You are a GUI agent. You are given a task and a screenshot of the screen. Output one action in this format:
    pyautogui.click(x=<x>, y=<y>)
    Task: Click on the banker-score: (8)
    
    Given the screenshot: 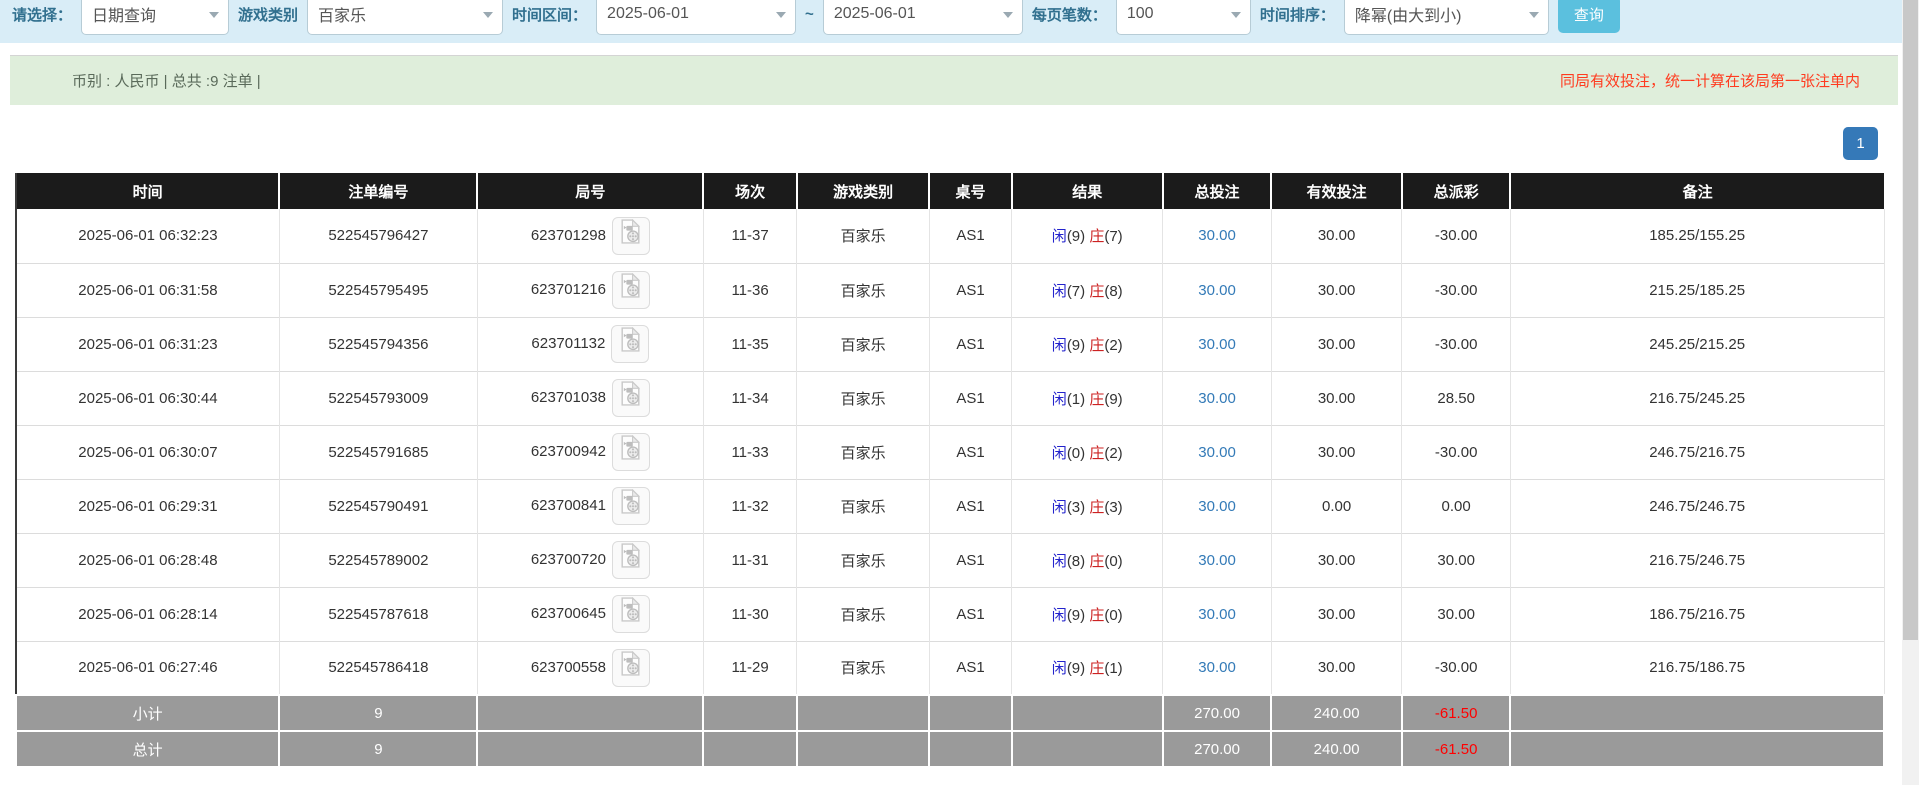 What is the action you would take?
    pyautogui.click(x=1113, y=291)
    